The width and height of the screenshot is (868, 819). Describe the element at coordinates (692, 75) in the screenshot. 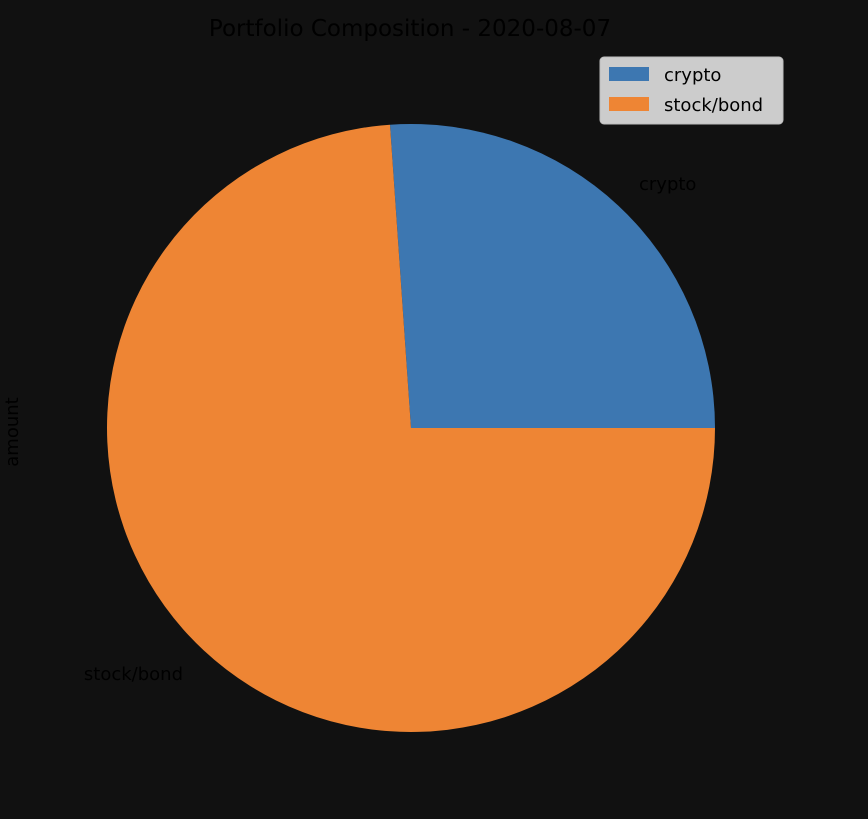

I see `legend-label-crypto: crypto` at that location.